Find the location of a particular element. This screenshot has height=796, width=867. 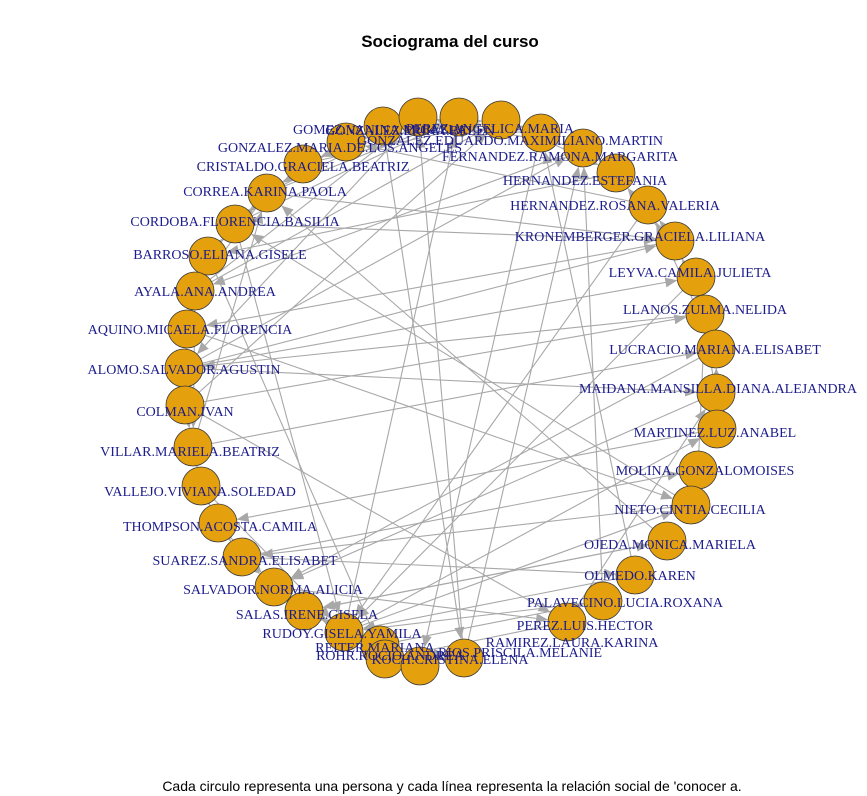

node-label: KRONEMBERGER.GRACIELA.LILIANA is located at coordinates (640, 237).